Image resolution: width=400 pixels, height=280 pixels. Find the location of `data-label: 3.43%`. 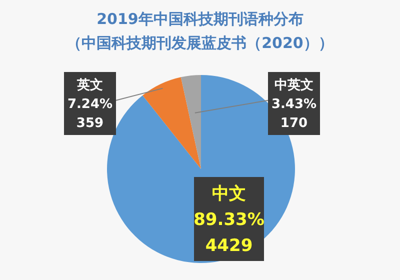

data-label: 3.43% is located at coordinates (294, 104).